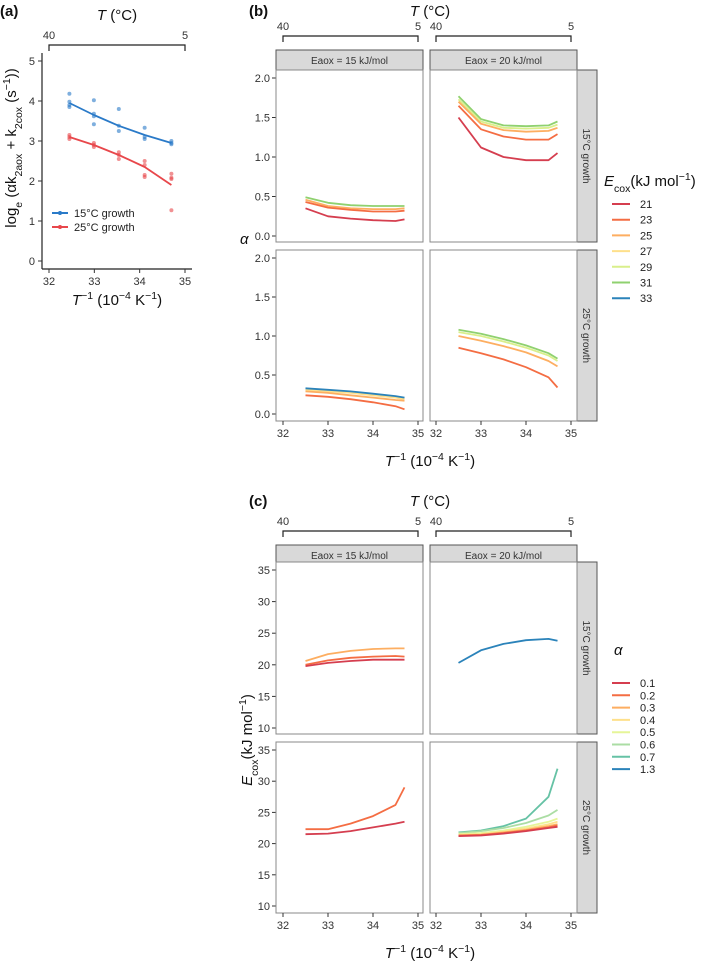 This screenshot has width=709, height=966. What do you see at coordinates (508, 651) in the screenshot?
I see `series-line-1.3` at bounding box center [508, 651].